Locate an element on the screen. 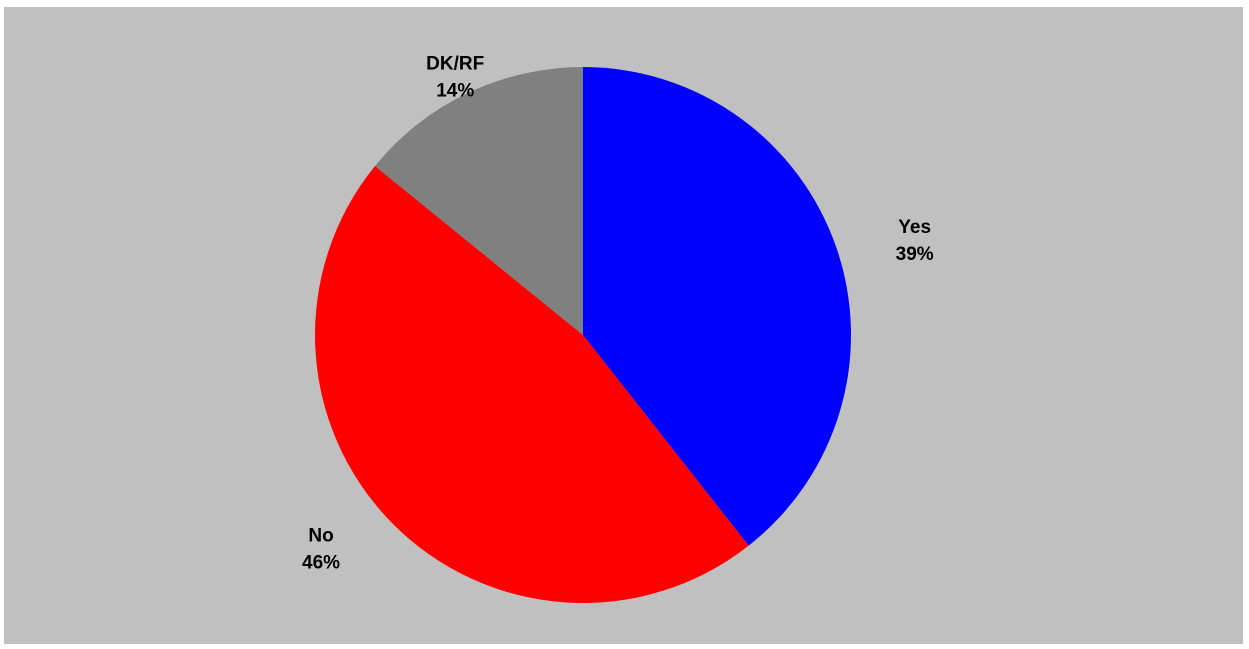 Image resolution: width=1249 pixels, height=649 pixels. slice-label-yes: Yes 39% is located at coordinates (915, 241).